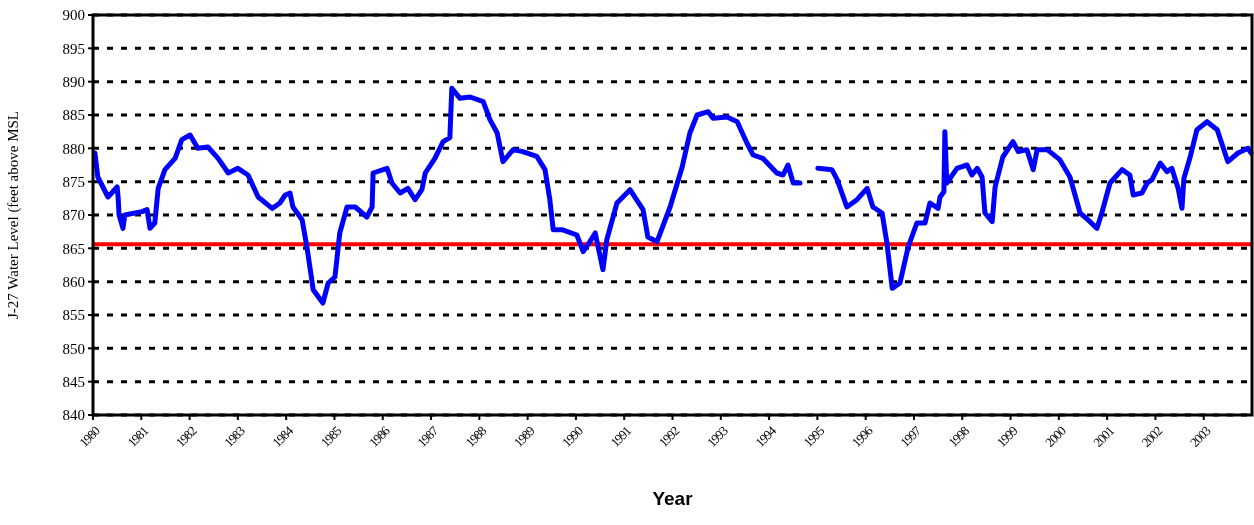 The image size is (1254, 525). I want to click on y-tick-label: 860, so click(73, 281).